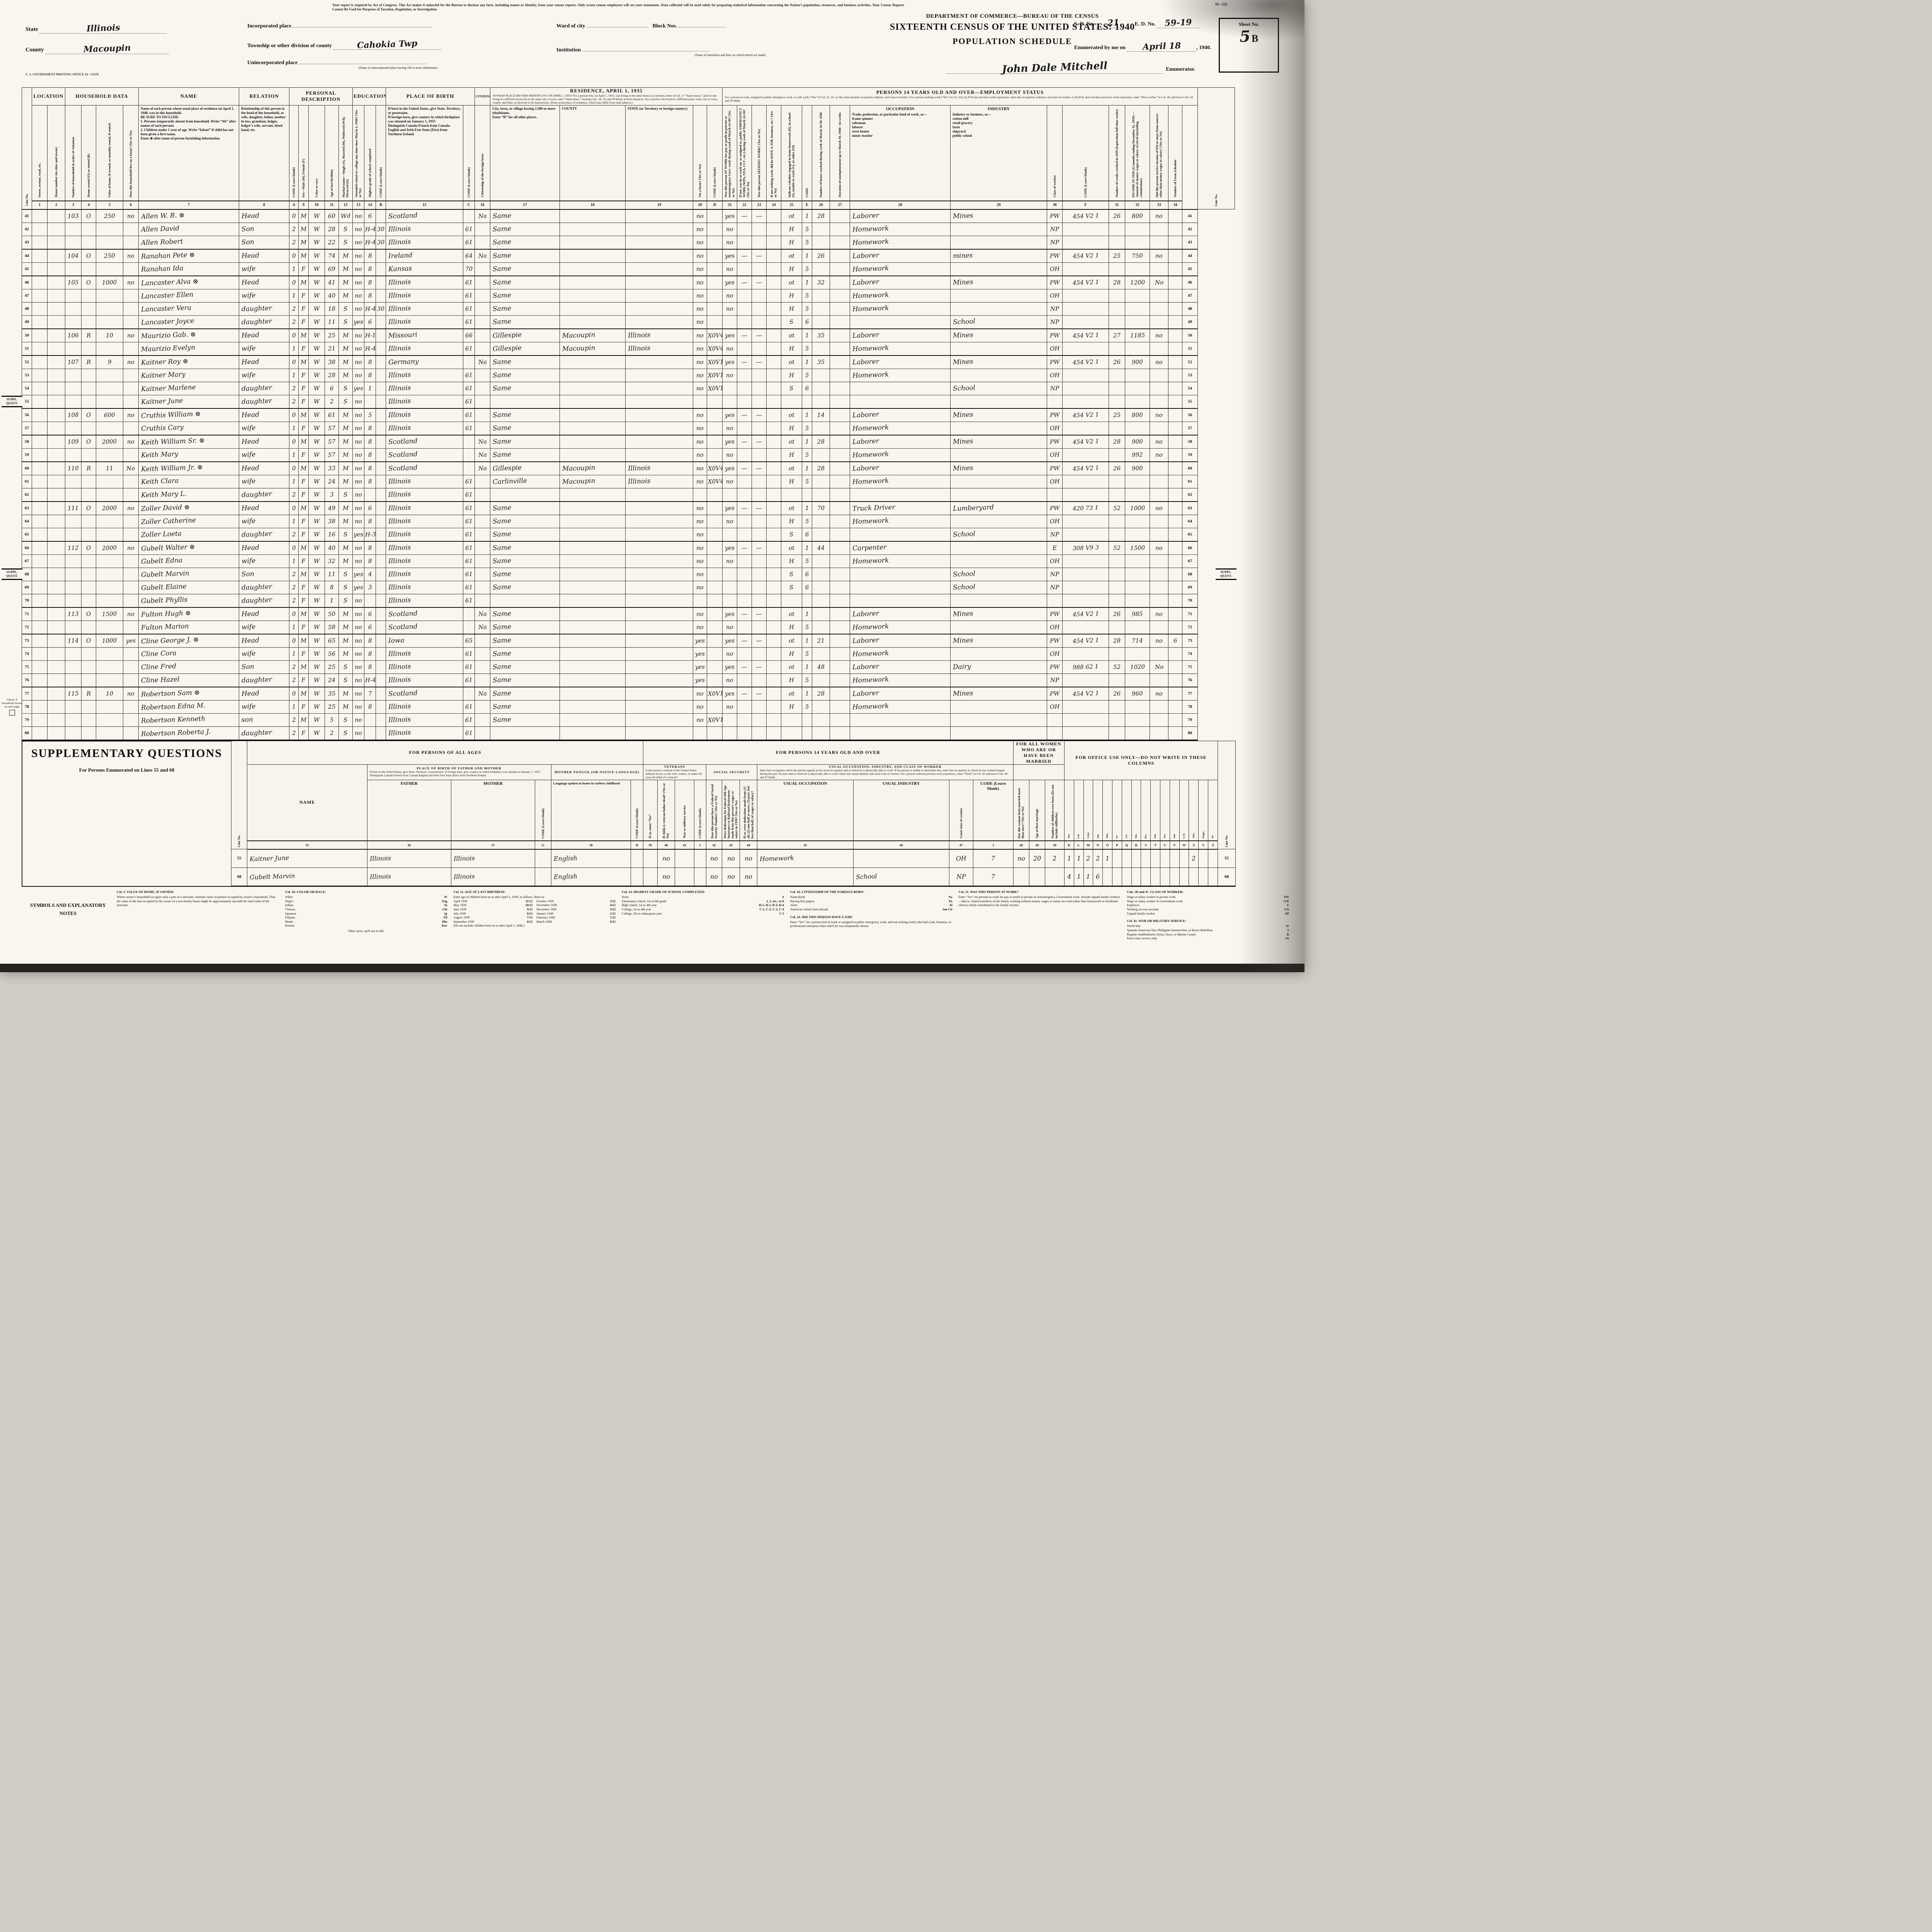  I want to click on cell-42-hn, so click(57, 229).